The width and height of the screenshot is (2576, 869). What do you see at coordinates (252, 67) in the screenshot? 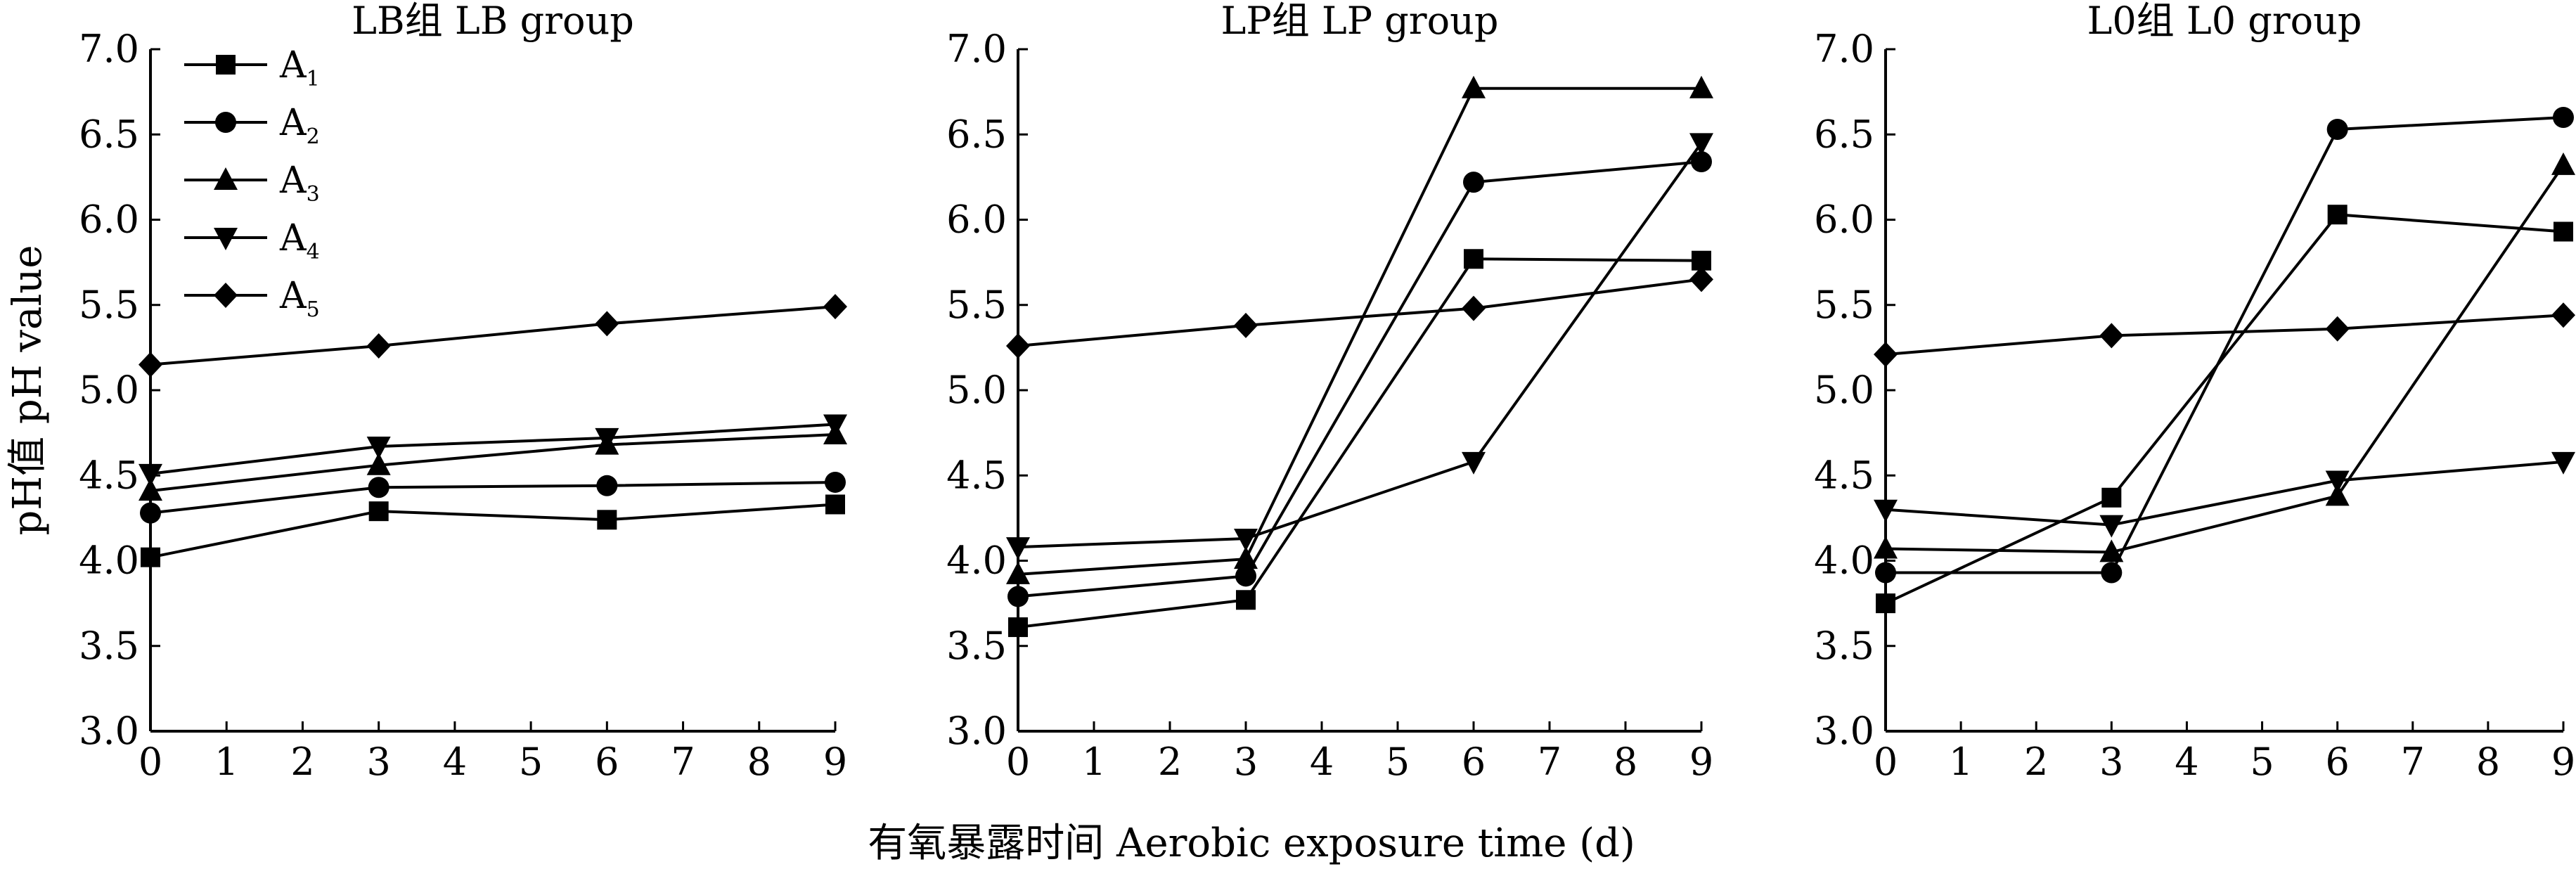
I see `legend-item-1: A1` at bounding box center [252, 67].